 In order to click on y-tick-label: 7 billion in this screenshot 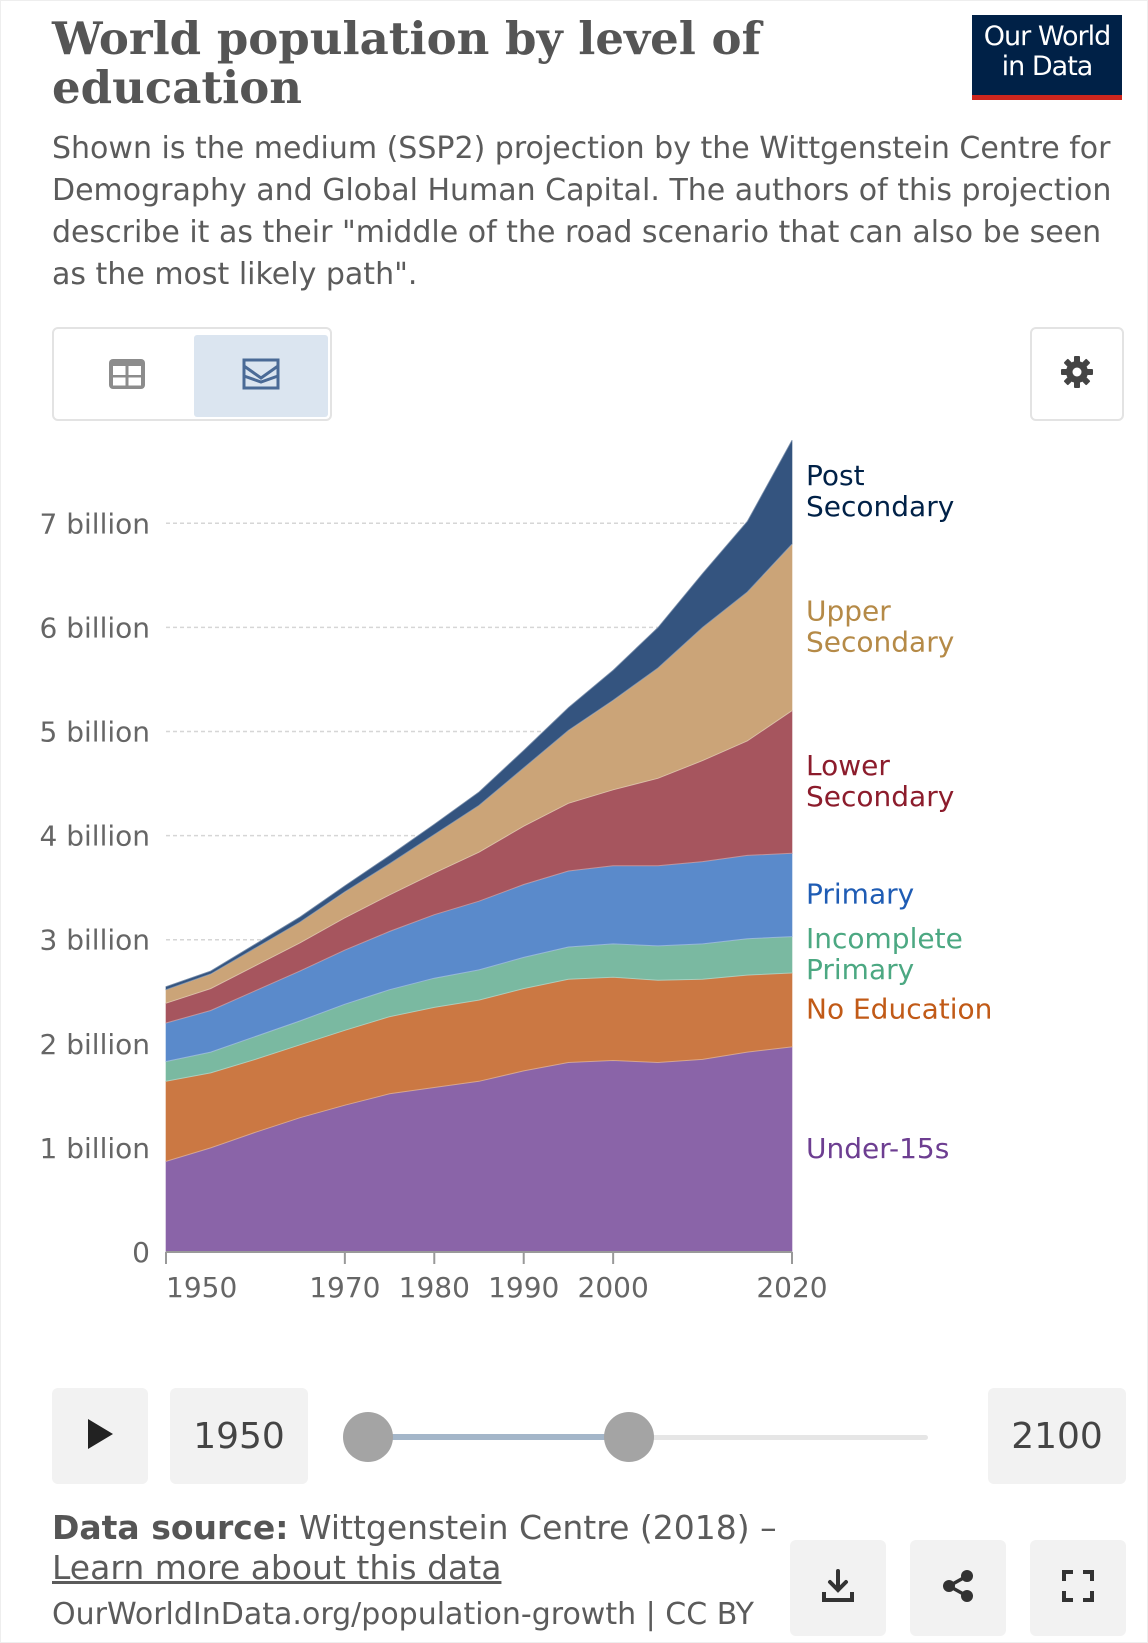, I will do `click(95, 523)`.